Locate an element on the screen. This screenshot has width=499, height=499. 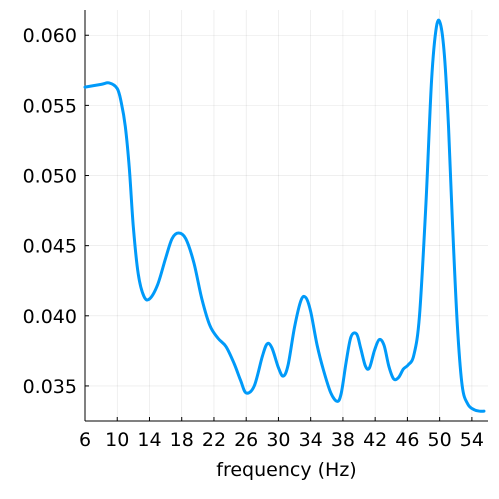
y-tick-label: 0.060 is located at coordinates (50, 36).